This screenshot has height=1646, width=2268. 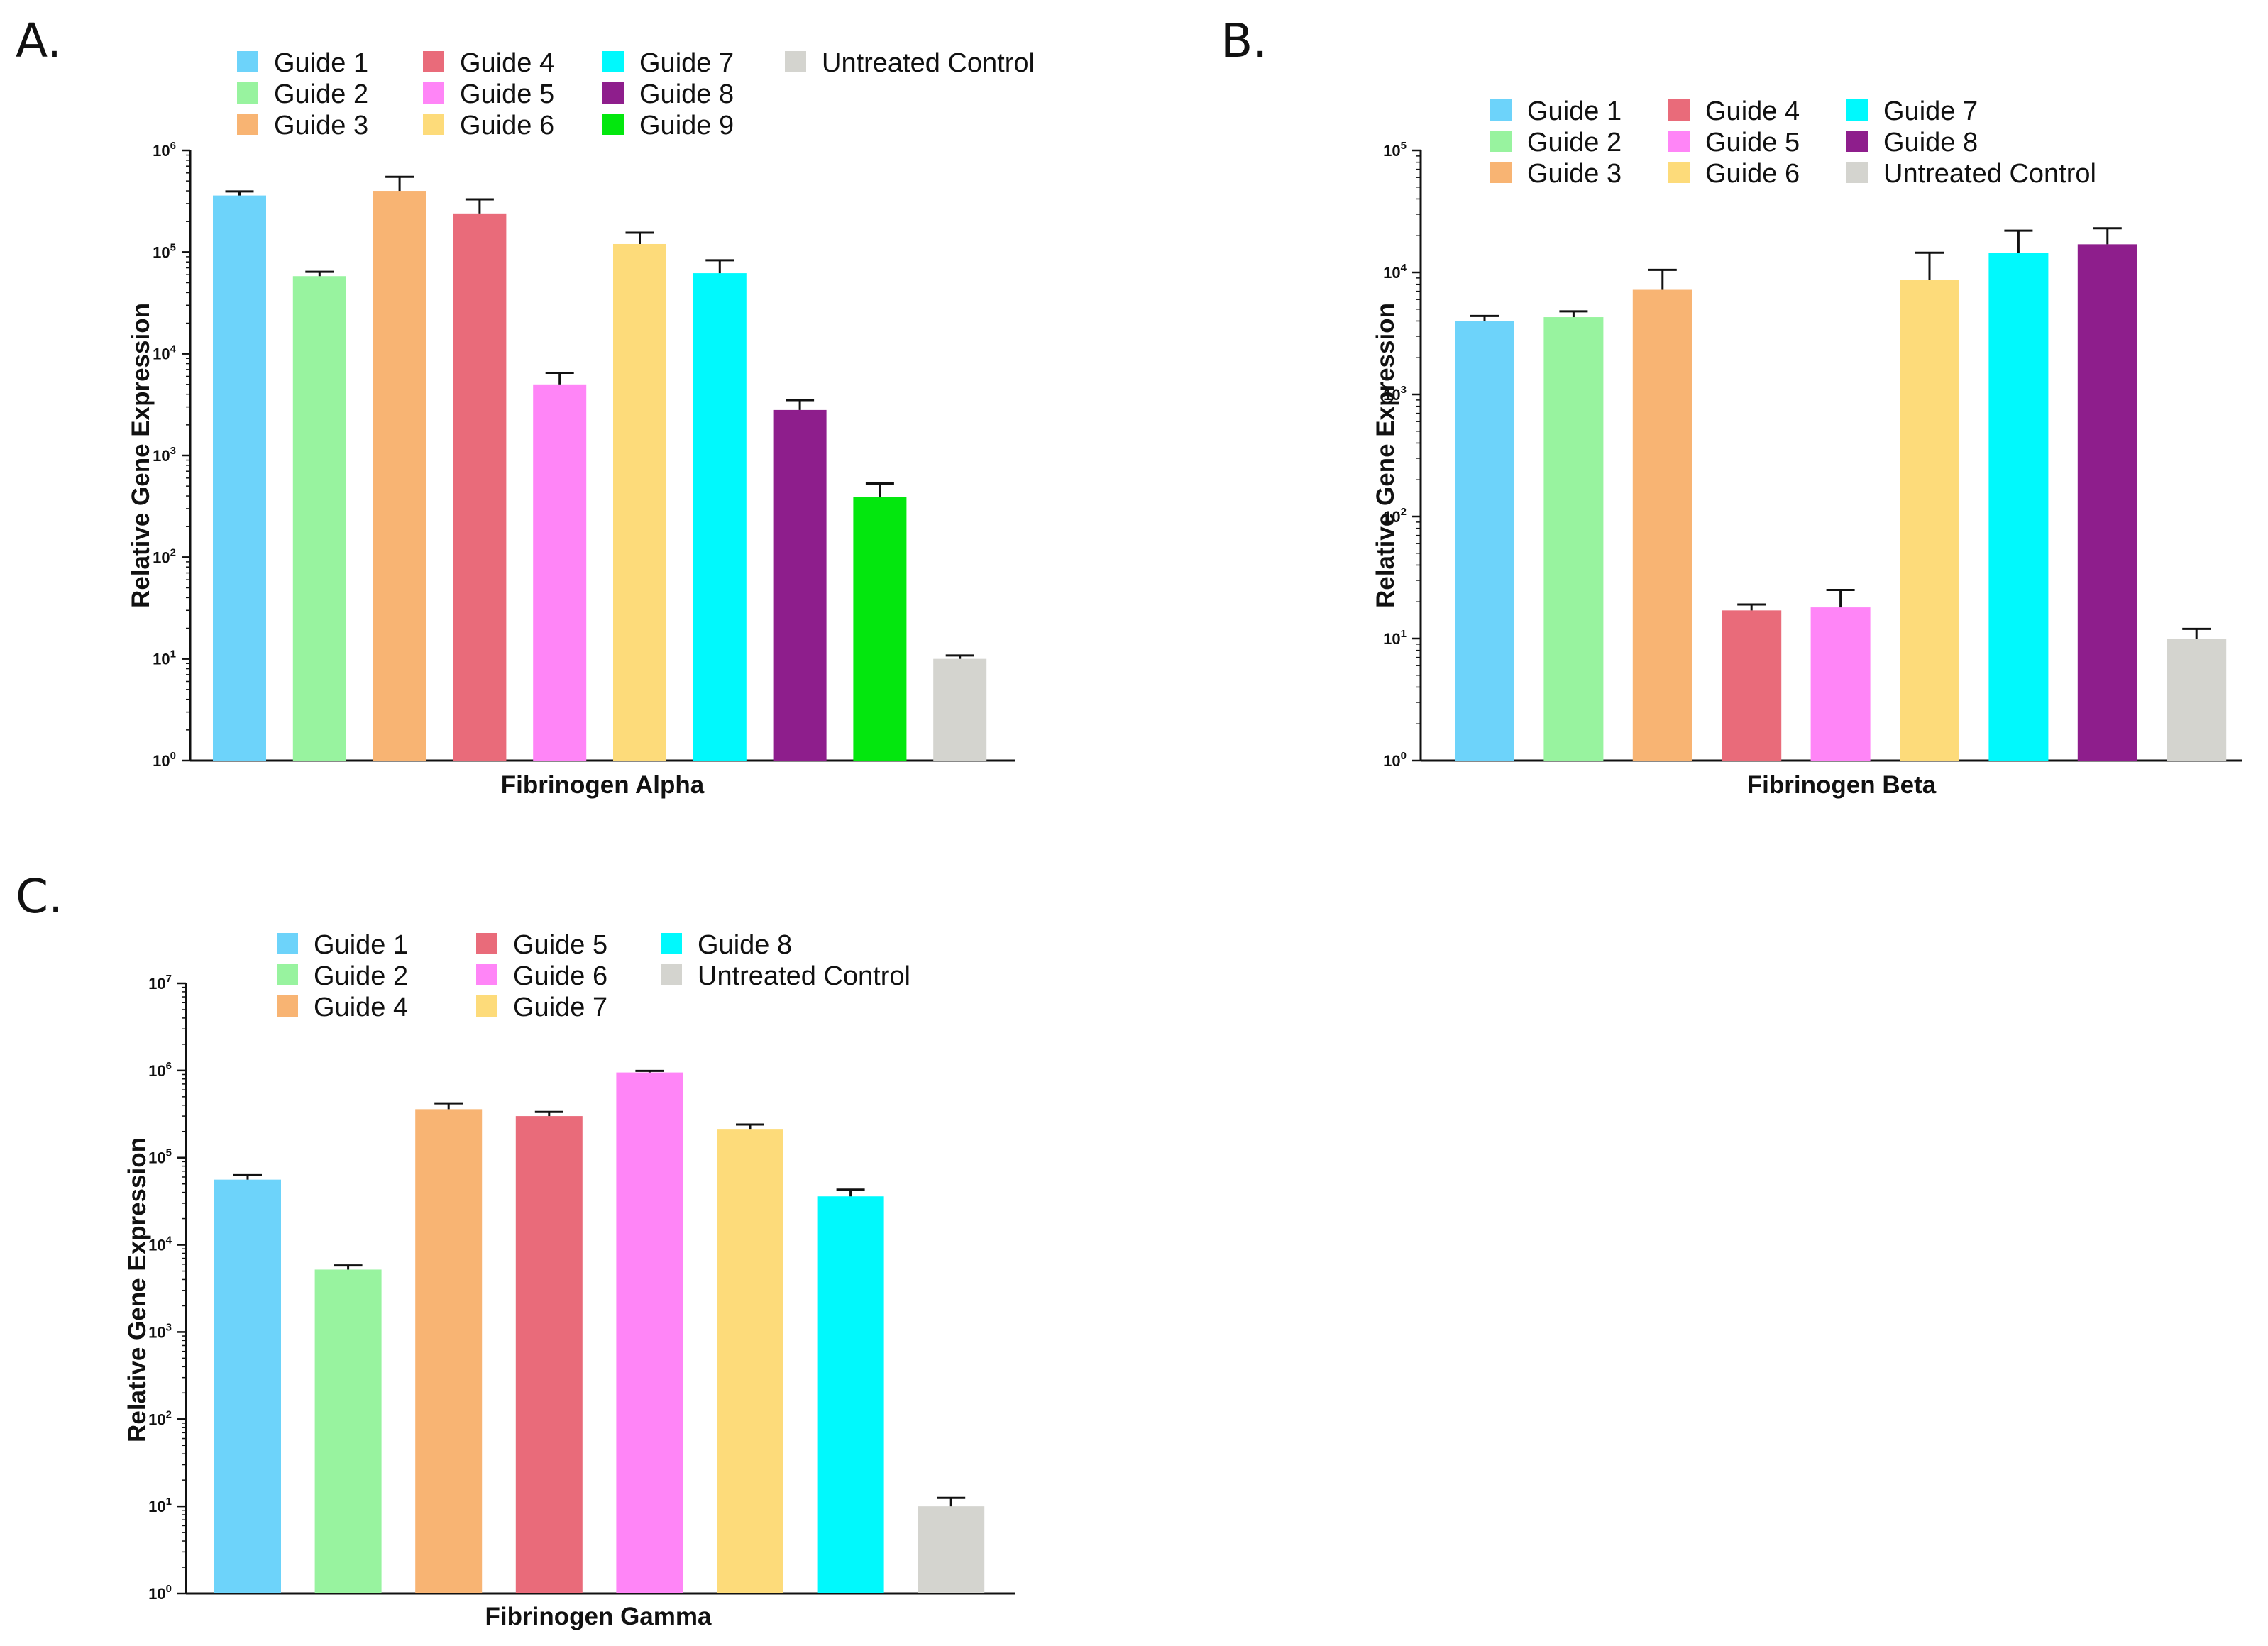 I want to click on x-axis-title: Fibrinogen Beta, so click(x=1842, y=785).